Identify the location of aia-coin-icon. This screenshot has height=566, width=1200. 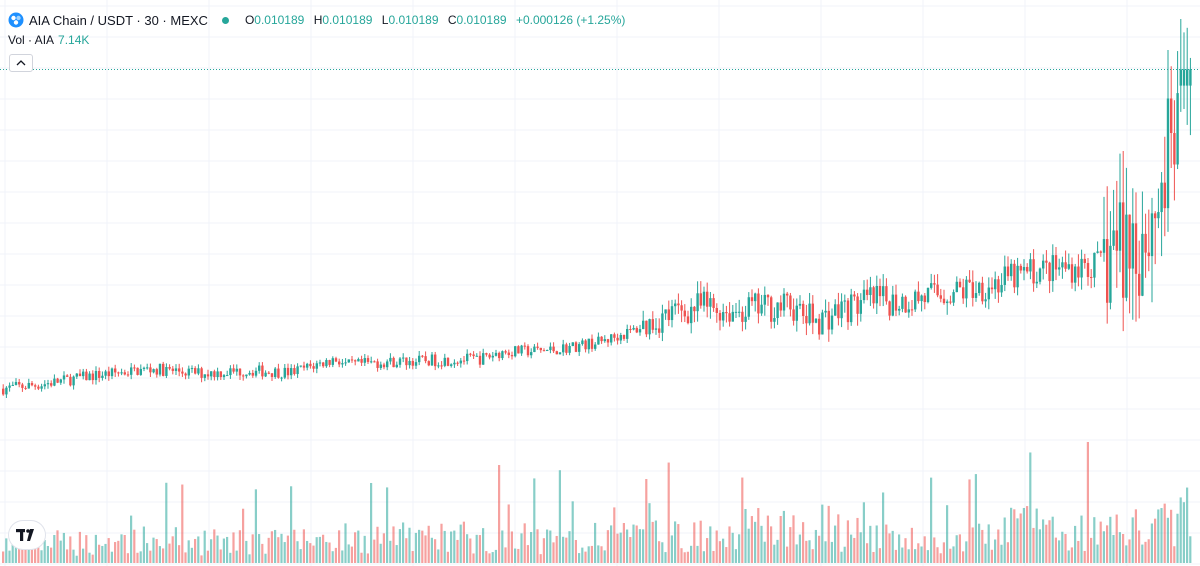
(16, 20).